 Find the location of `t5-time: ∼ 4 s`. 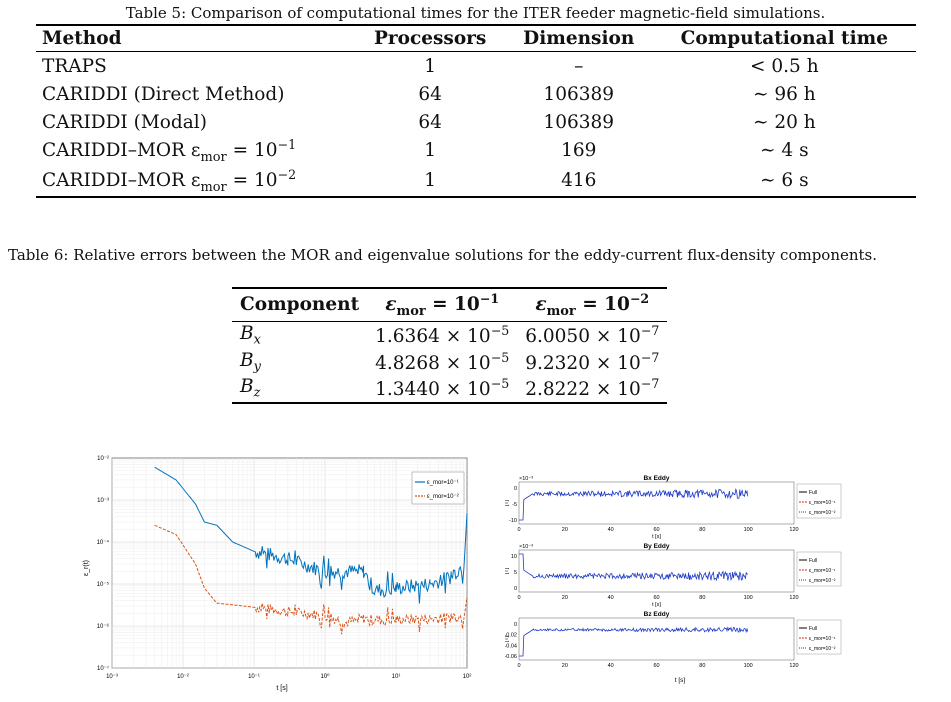

t5-time: ∼ 4 s is located at coordinates (784, 151).